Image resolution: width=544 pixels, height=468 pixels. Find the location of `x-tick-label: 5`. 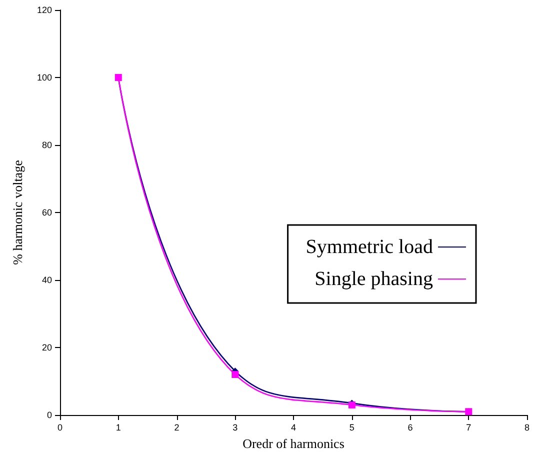

x-tick-label: 5 is located at coordinates (351, 427).